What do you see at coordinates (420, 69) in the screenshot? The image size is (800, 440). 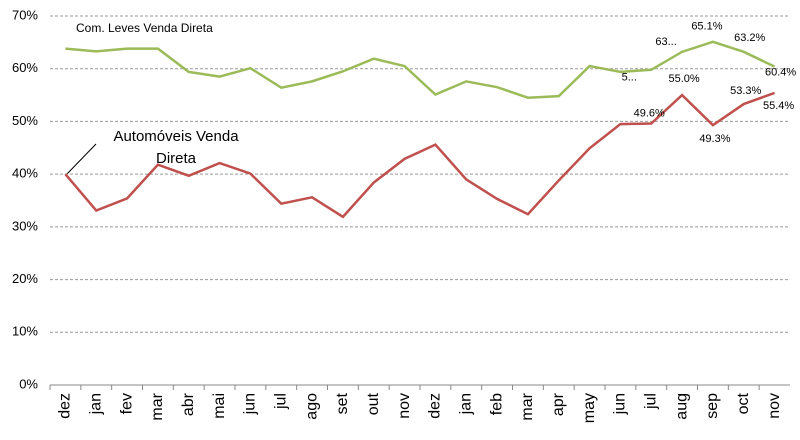 I see `line` at bounding box center [420, 69].